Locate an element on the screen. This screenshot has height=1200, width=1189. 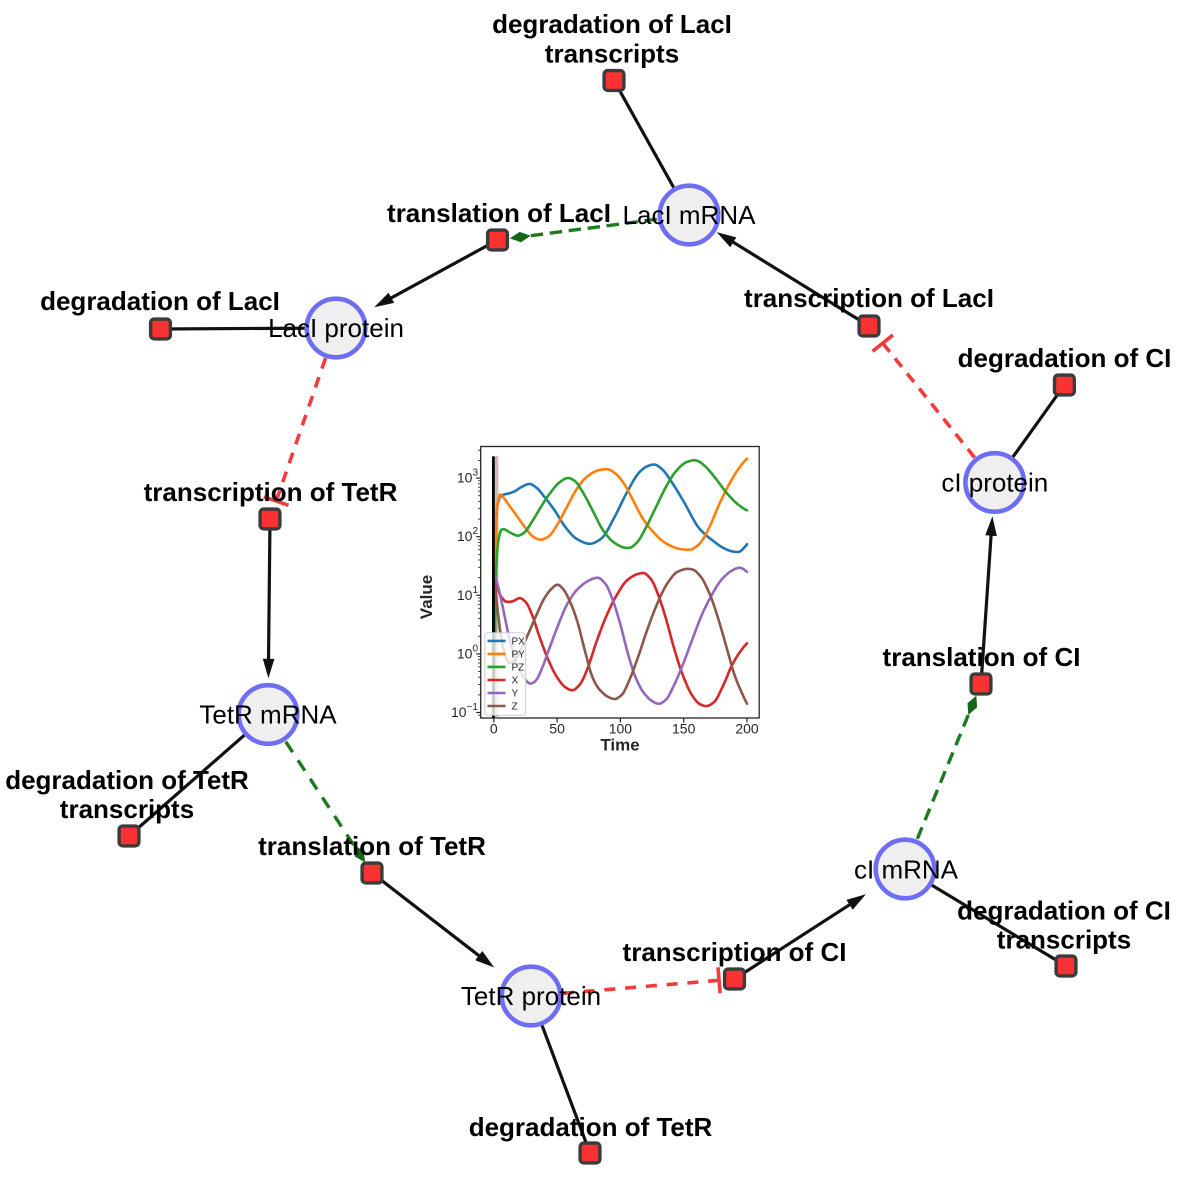
svg-text: PY is located at coordinates (519, 655).